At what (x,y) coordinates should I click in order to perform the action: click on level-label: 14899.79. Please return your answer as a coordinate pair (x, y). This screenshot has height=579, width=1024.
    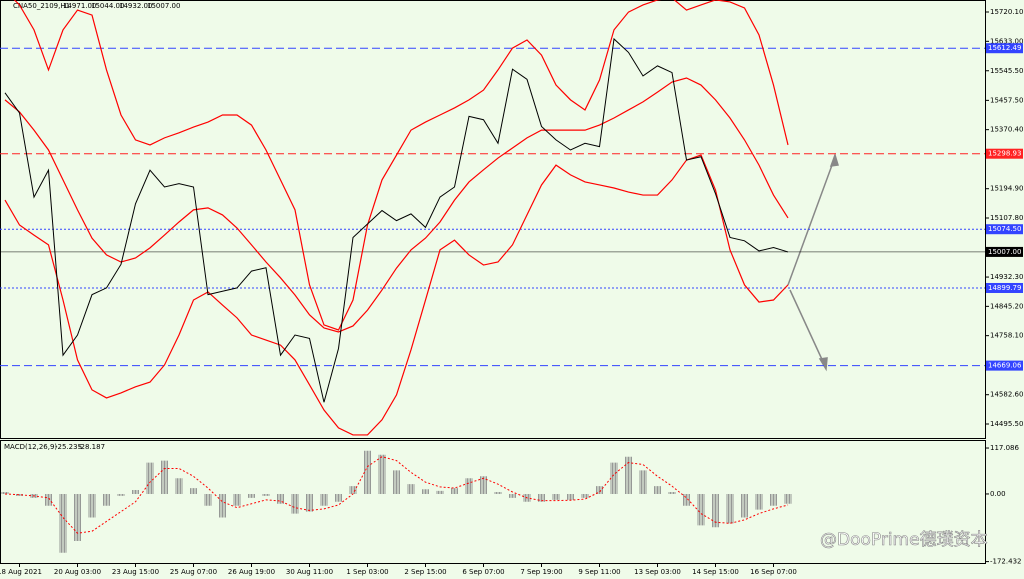
    Looking at the image, I should click on (1004, 288).